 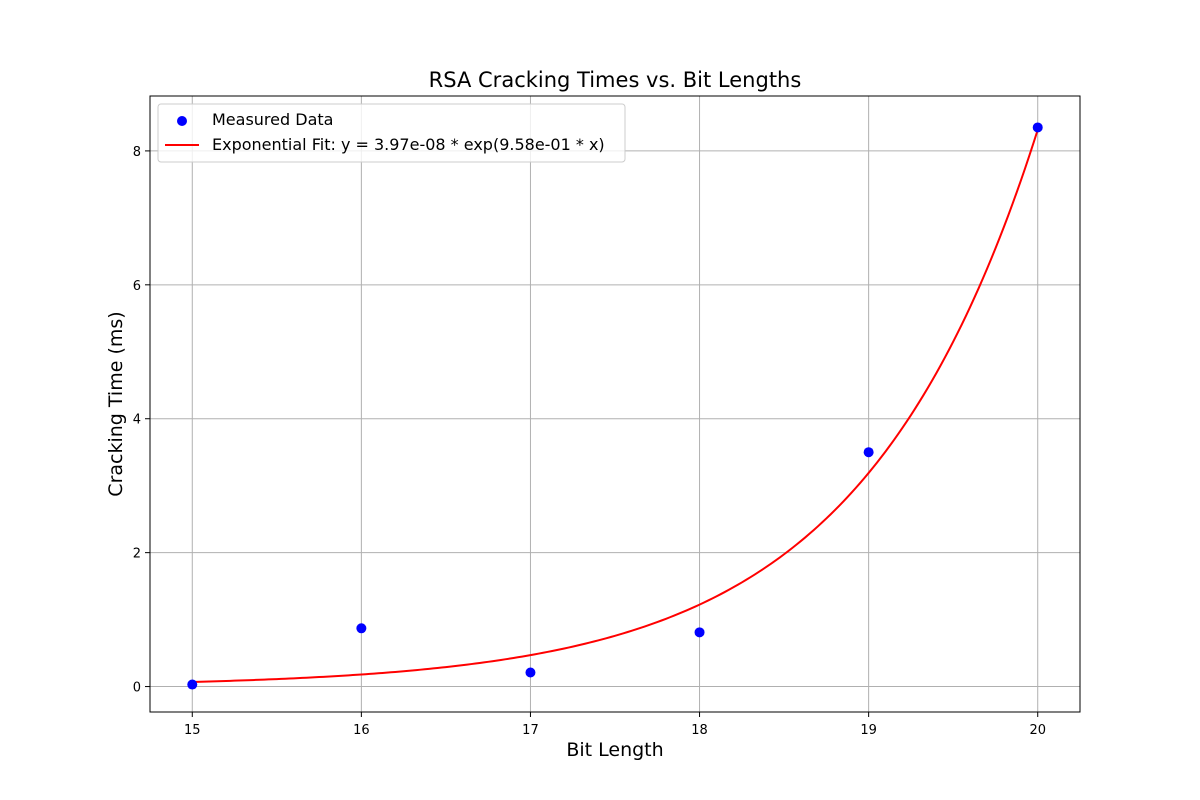 I want to click on y-tick-label: 8, so click(x=137, y=152).